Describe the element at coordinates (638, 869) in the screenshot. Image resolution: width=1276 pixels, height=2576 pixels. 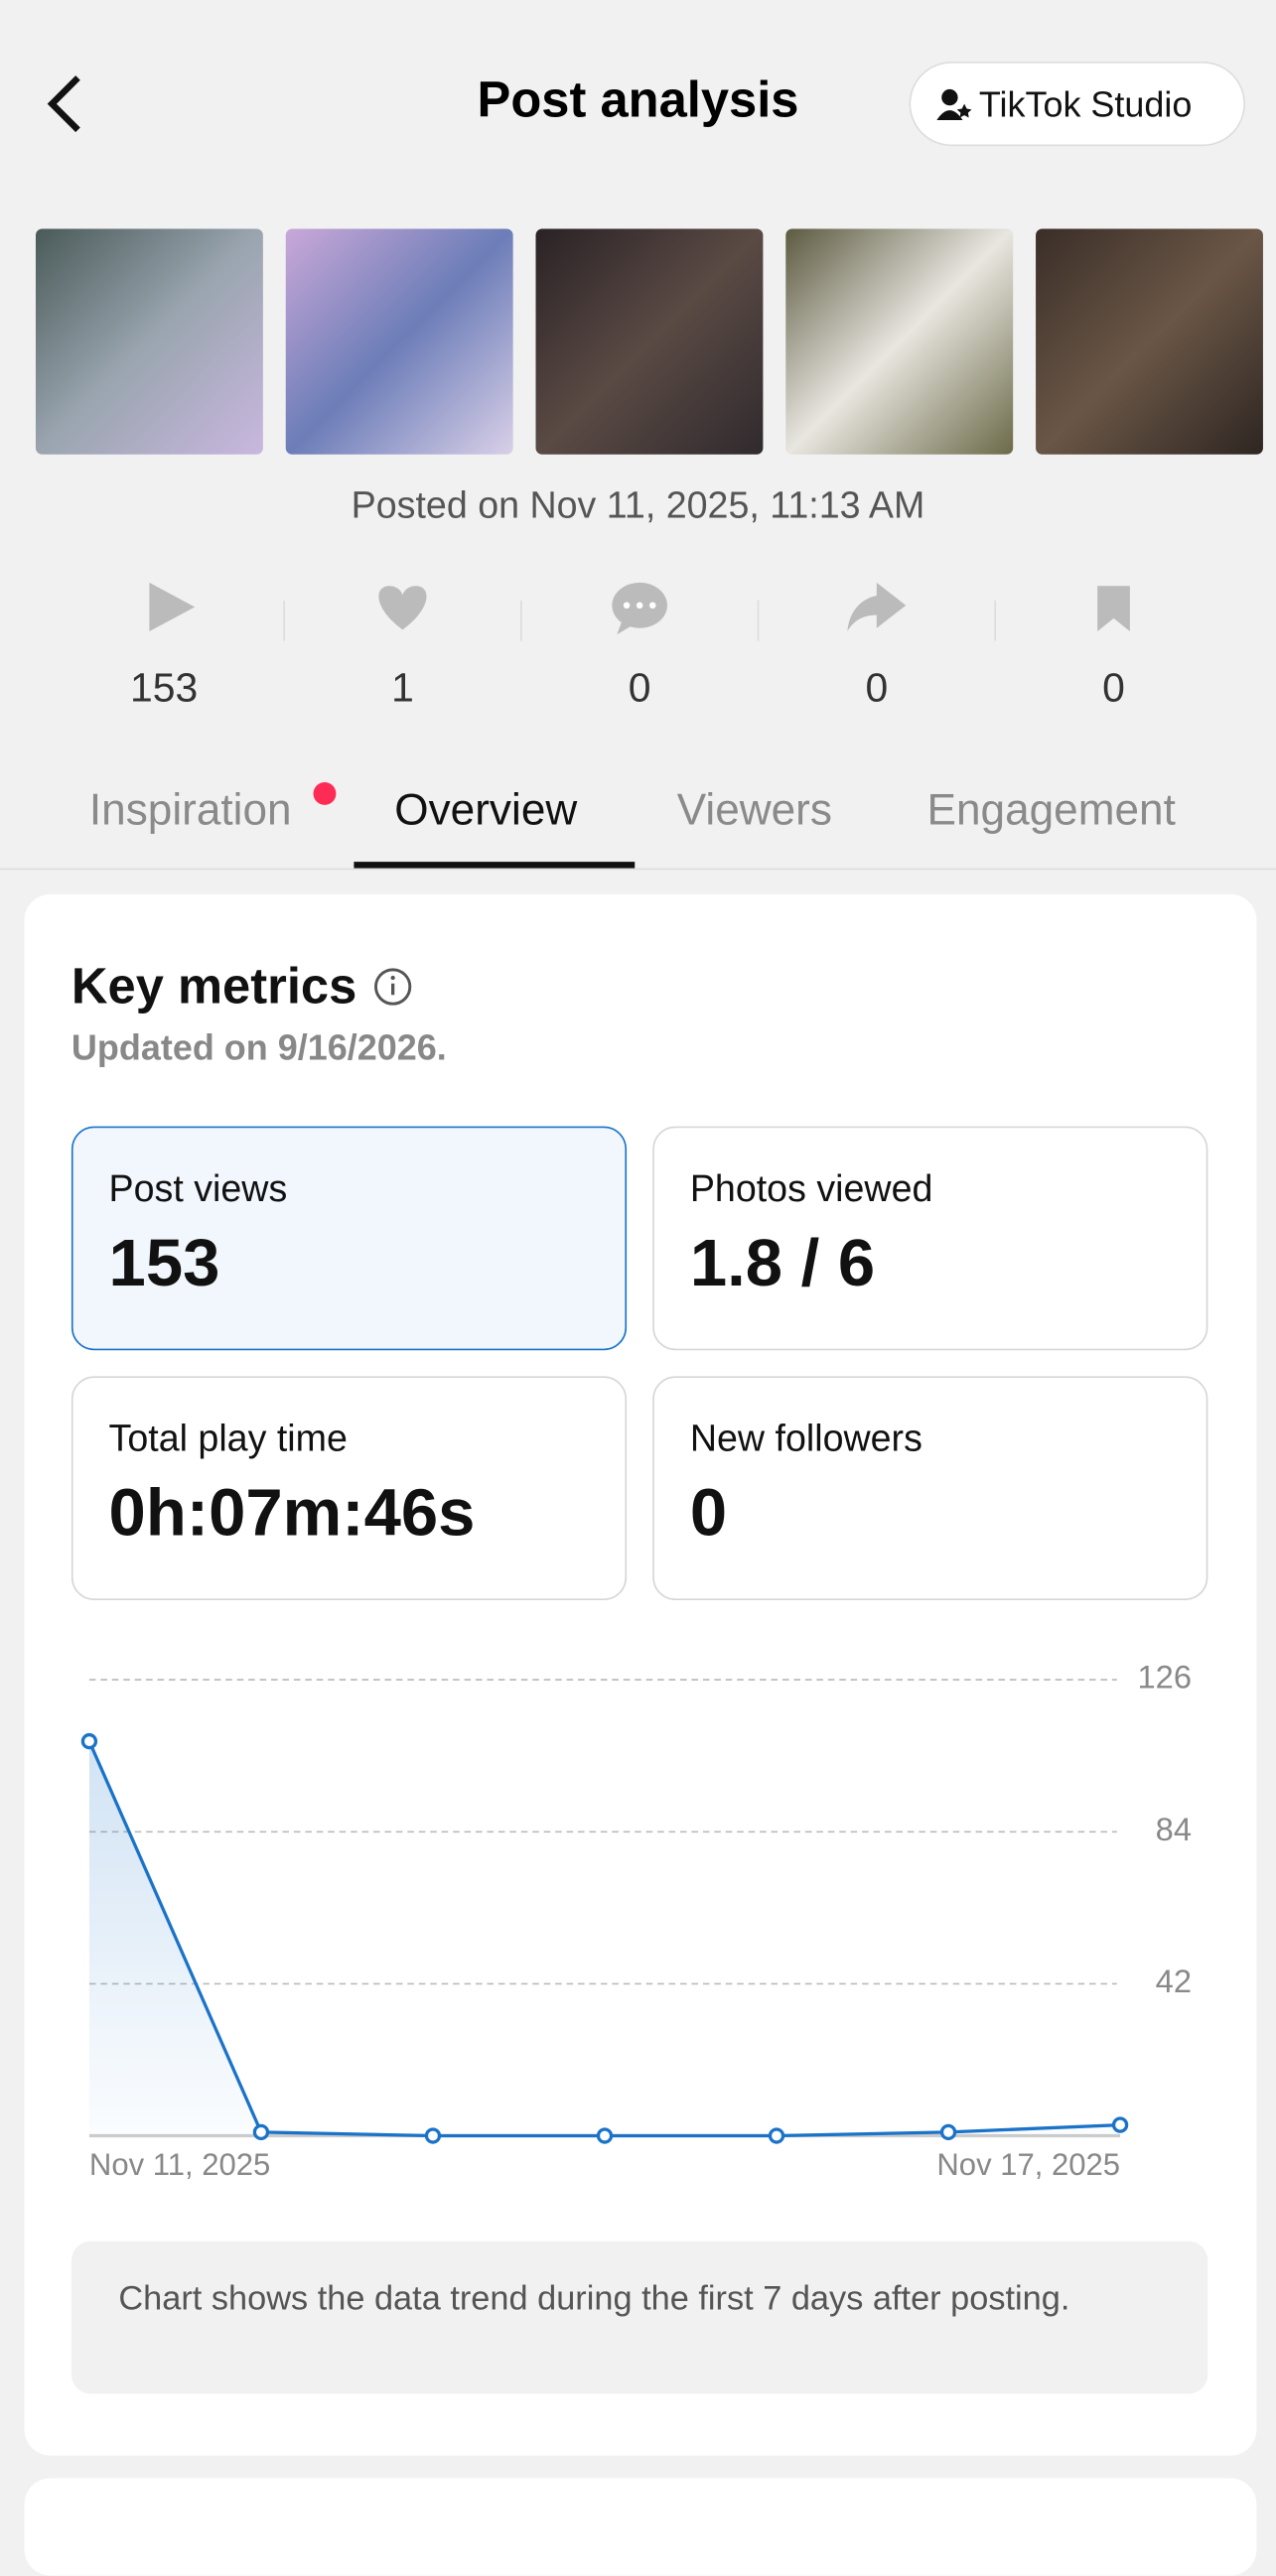
I see `divider` at that location.